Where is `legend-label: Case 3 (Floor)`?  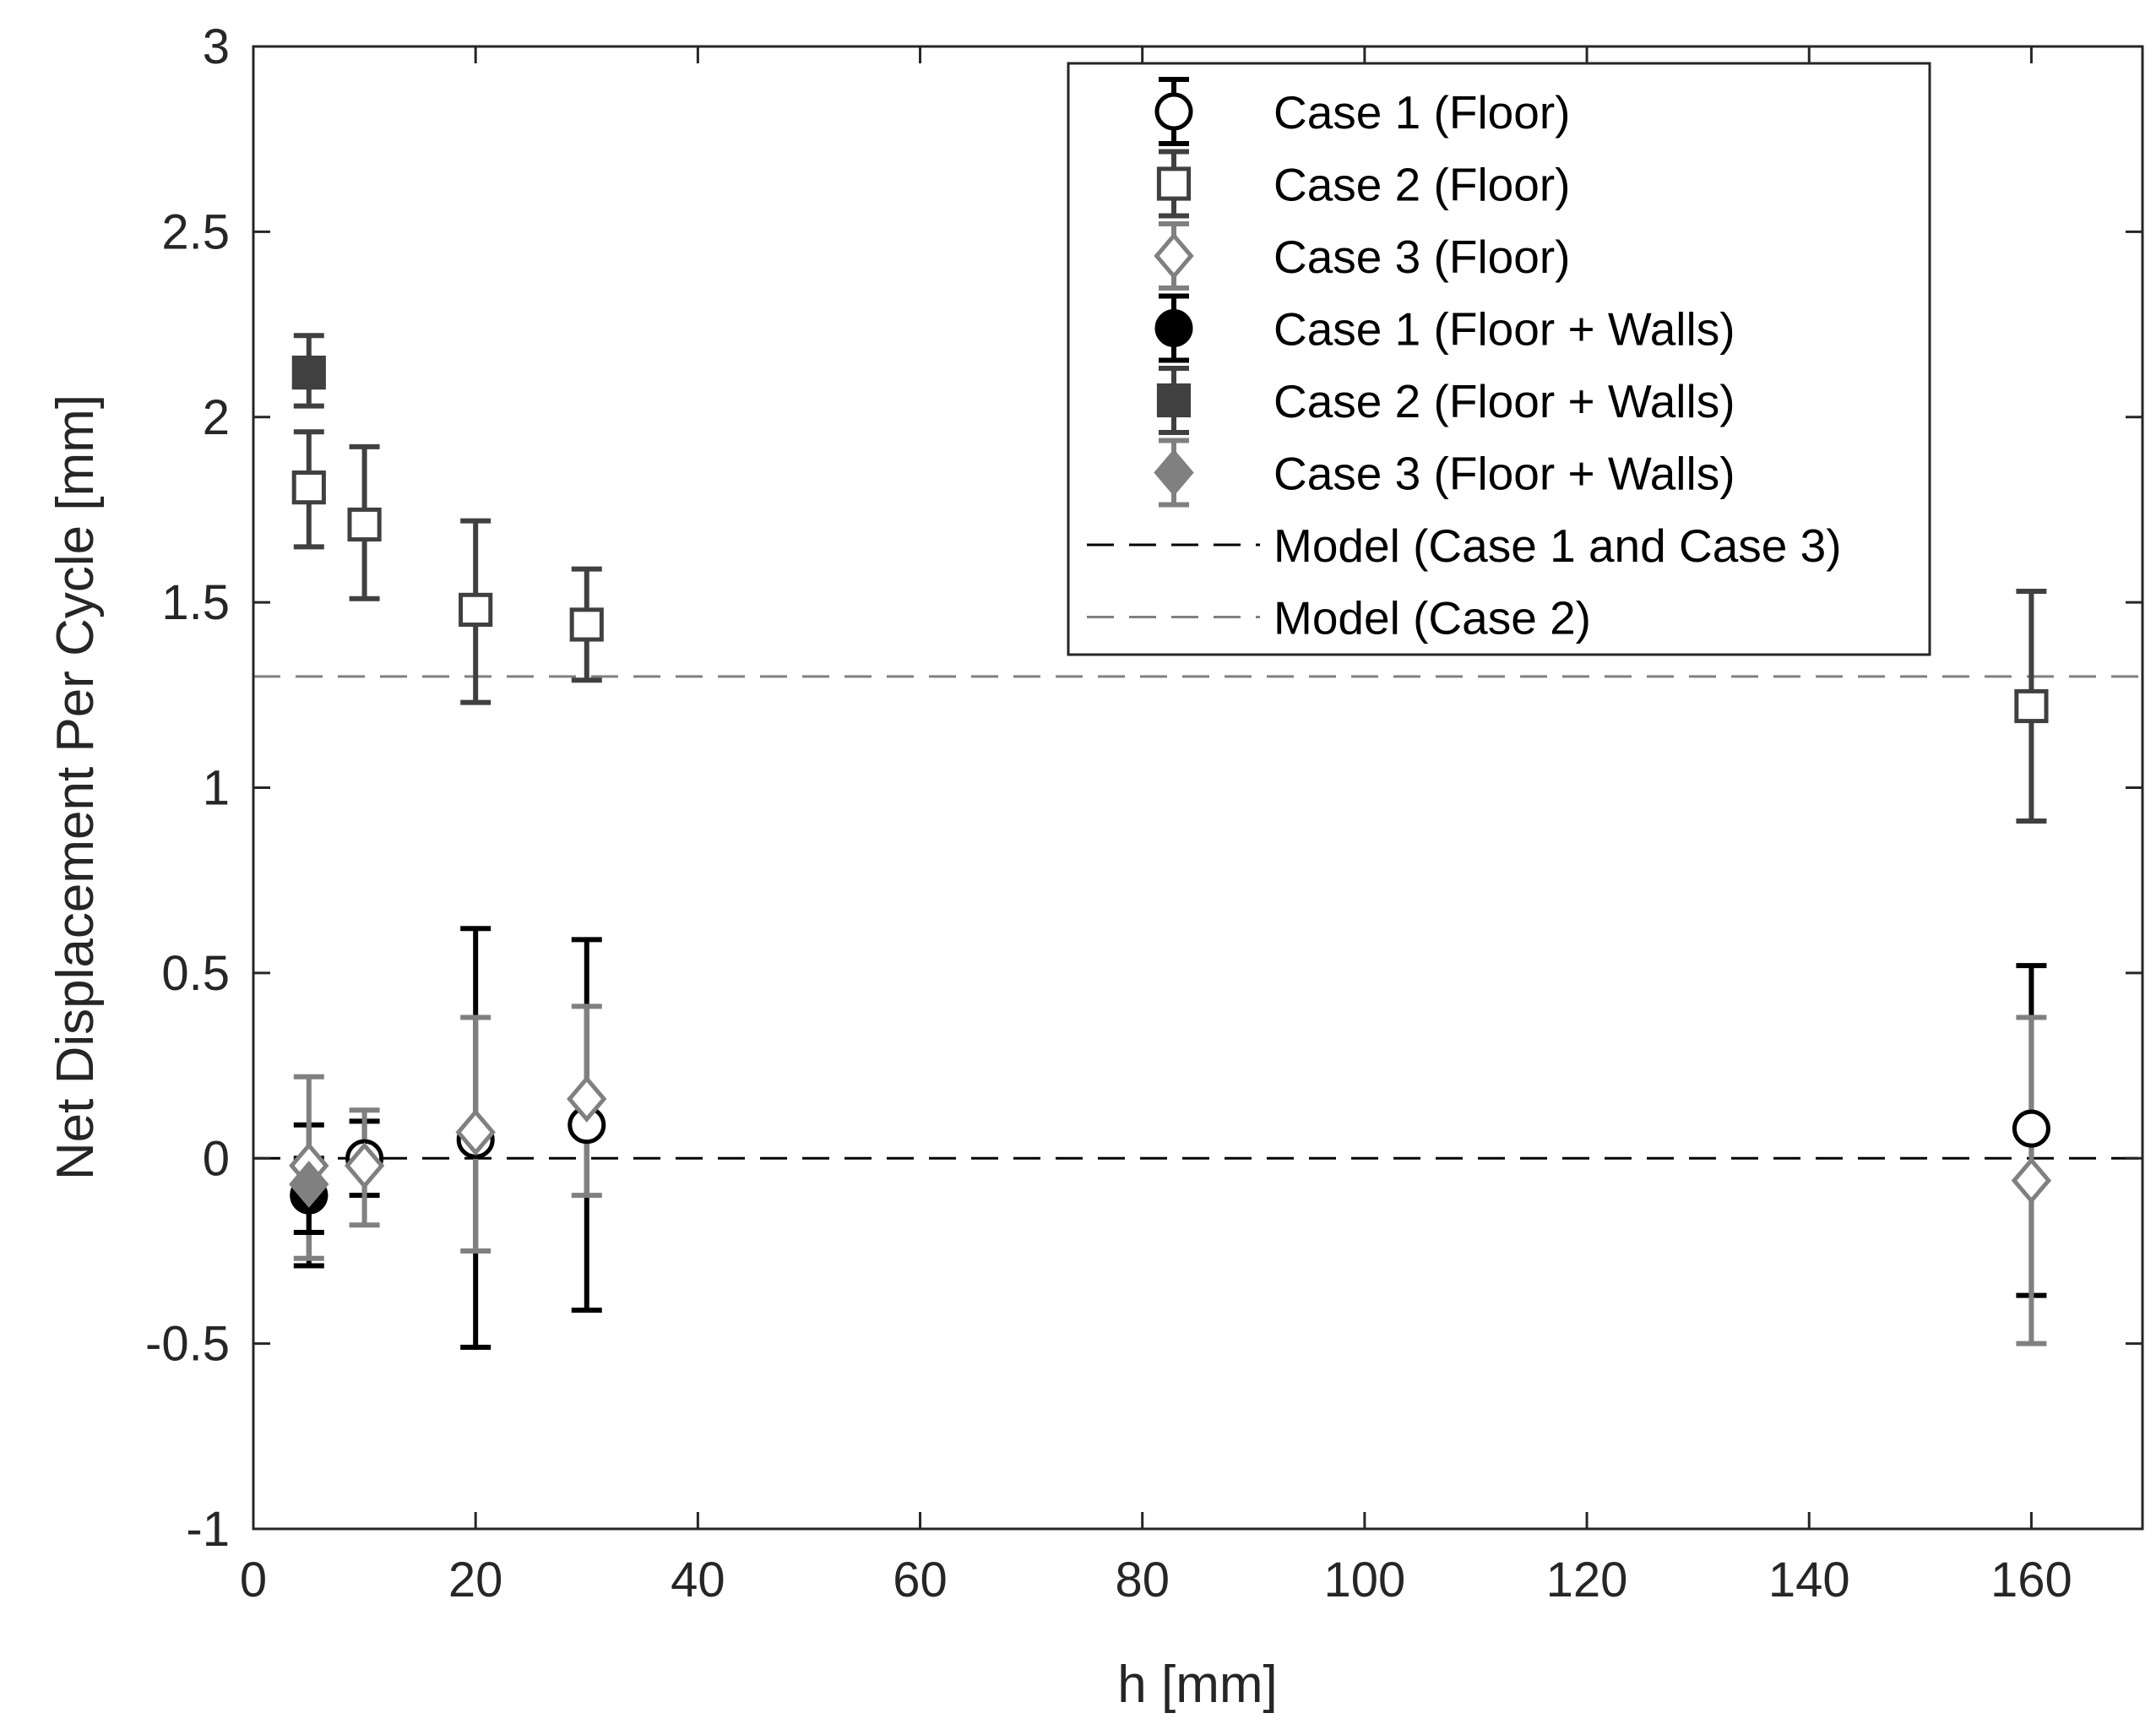 legend-label: Case 3 (Floor) is located at coordinates (1422, 257).